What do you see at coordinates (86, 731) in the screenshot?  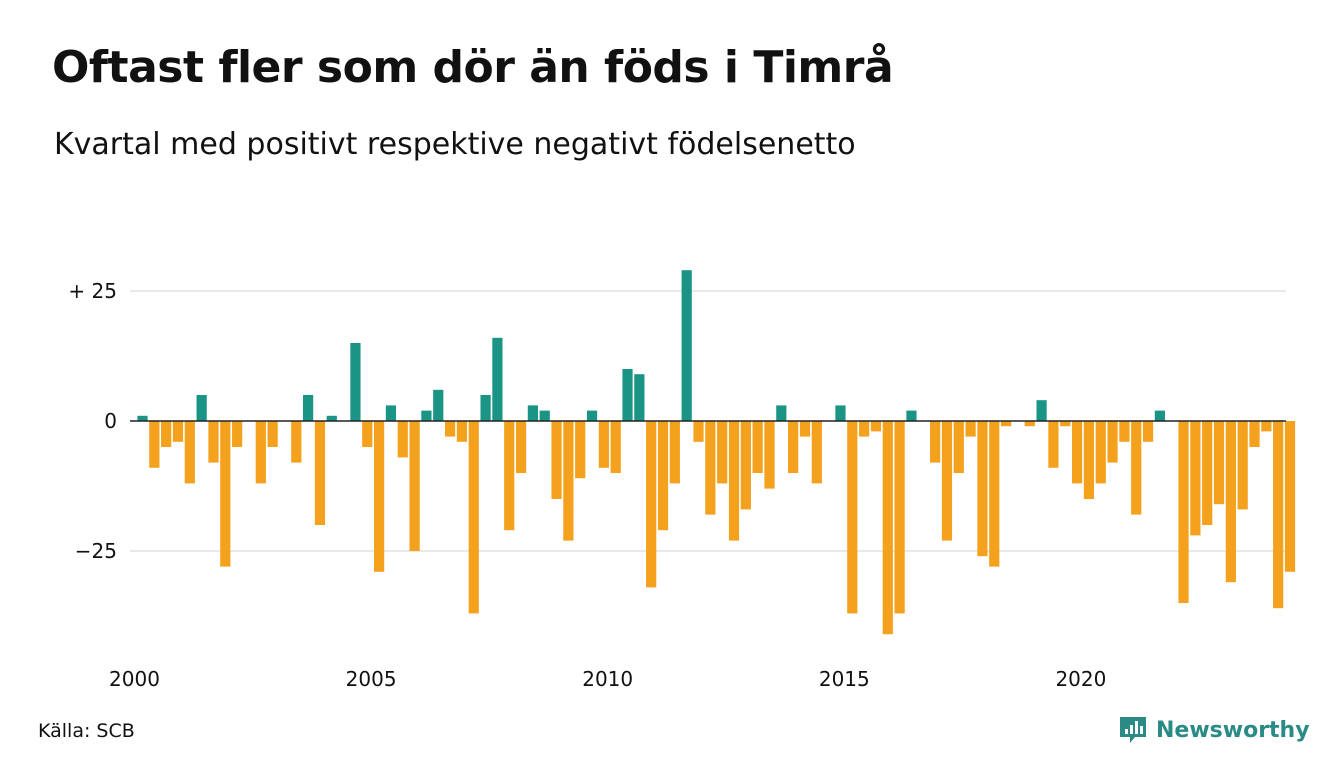 I see `source-label: Källa: SCB` at bounding box center [86, 731].